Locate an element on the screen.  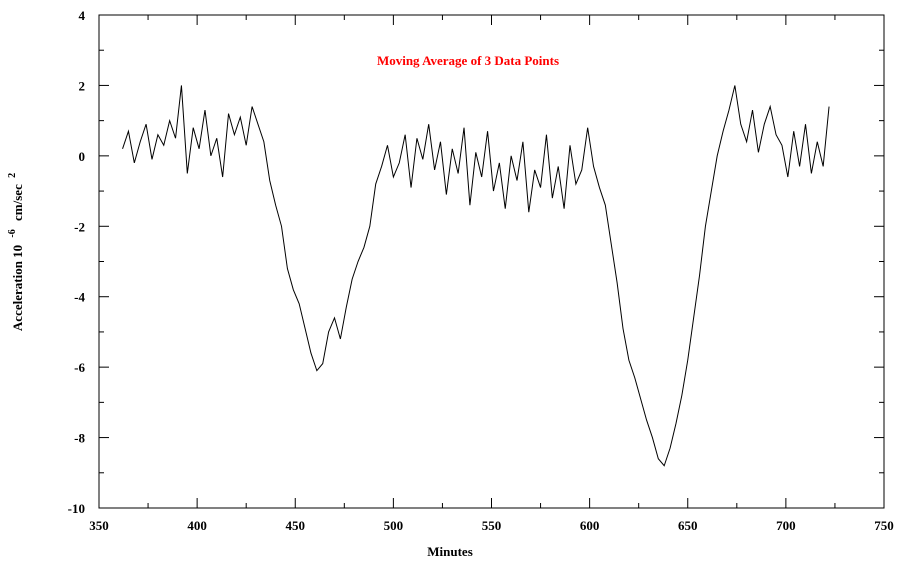
y-tick-label: 2 is located at coordinates (82, 85).